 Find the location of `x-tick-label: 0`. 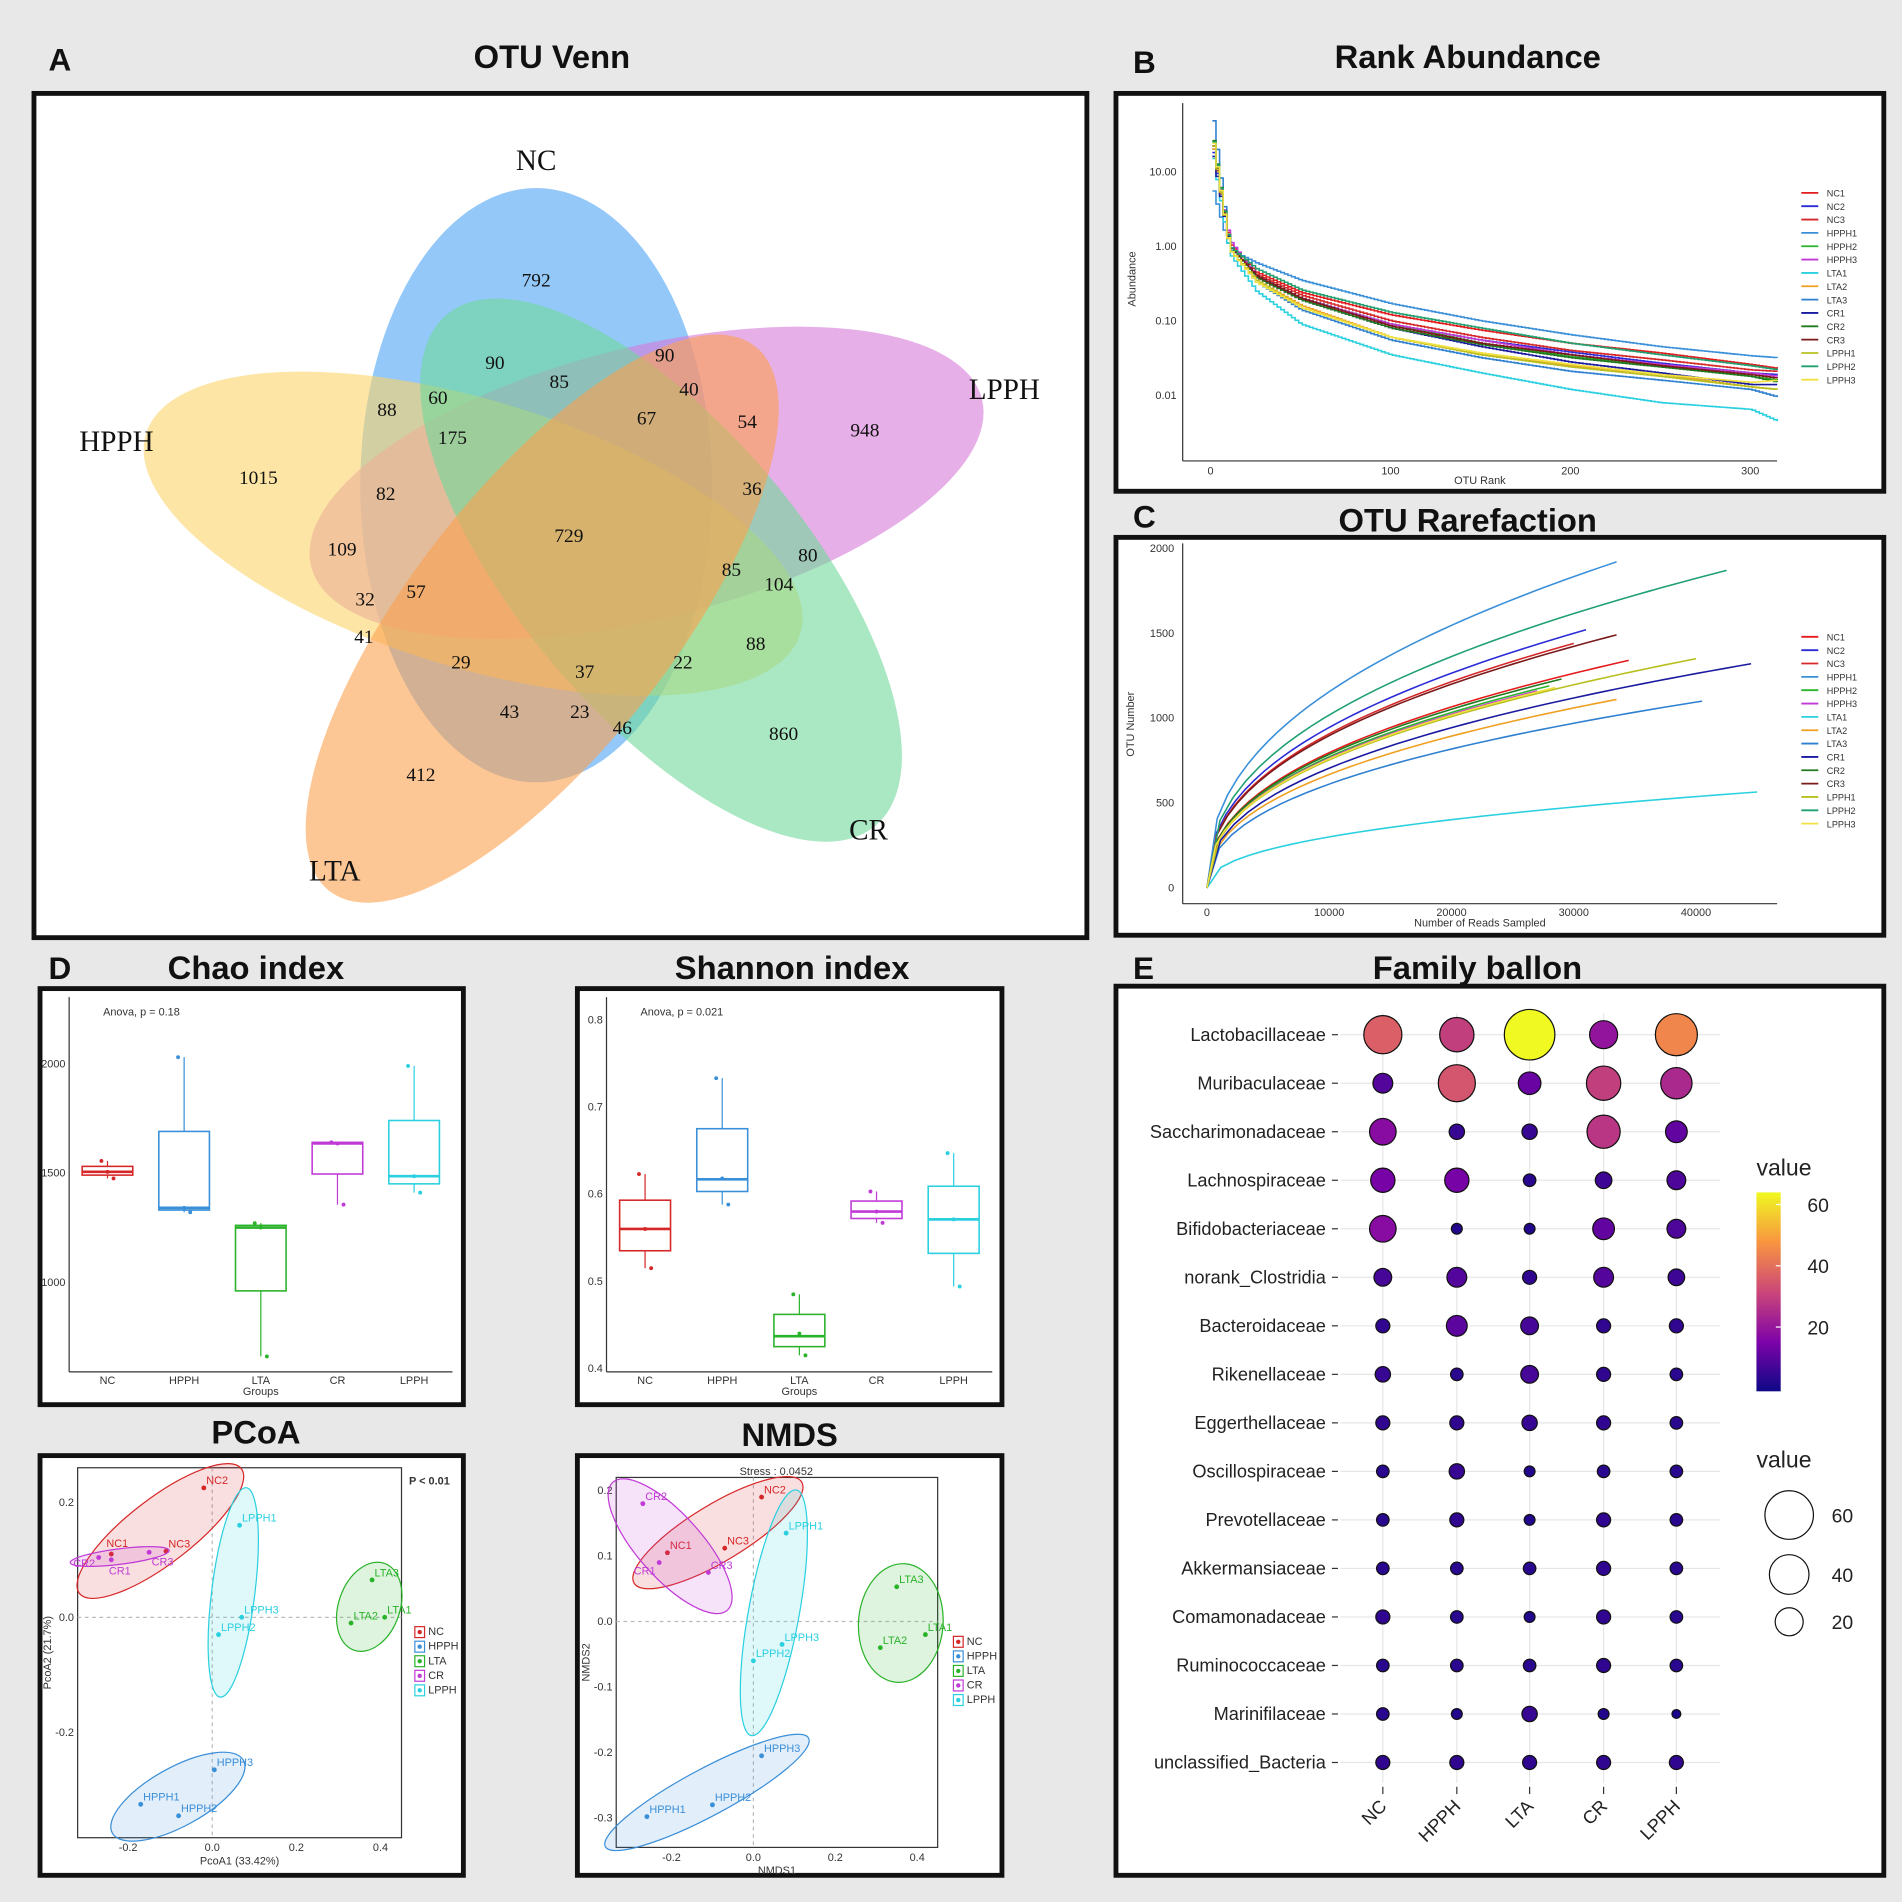

x-tick-label: 0 is located at coordinates (1207, 913).